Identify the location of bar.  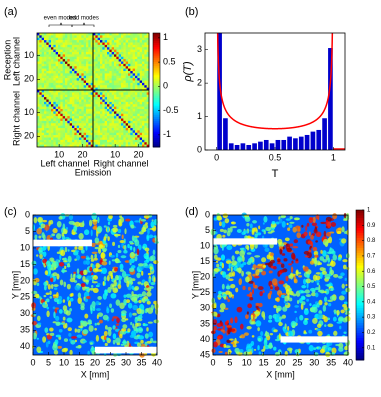
(266, 145).